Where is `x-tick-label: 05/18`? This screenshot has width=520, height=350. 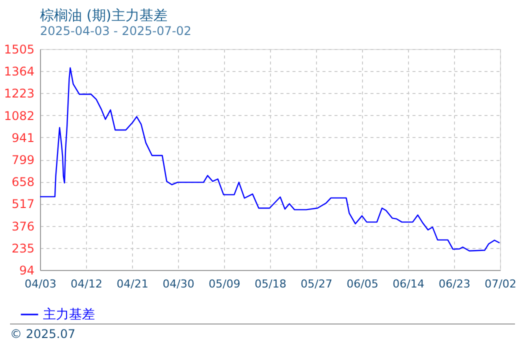
x-tick-label: 05/18 is located at coordinates (270, 284).